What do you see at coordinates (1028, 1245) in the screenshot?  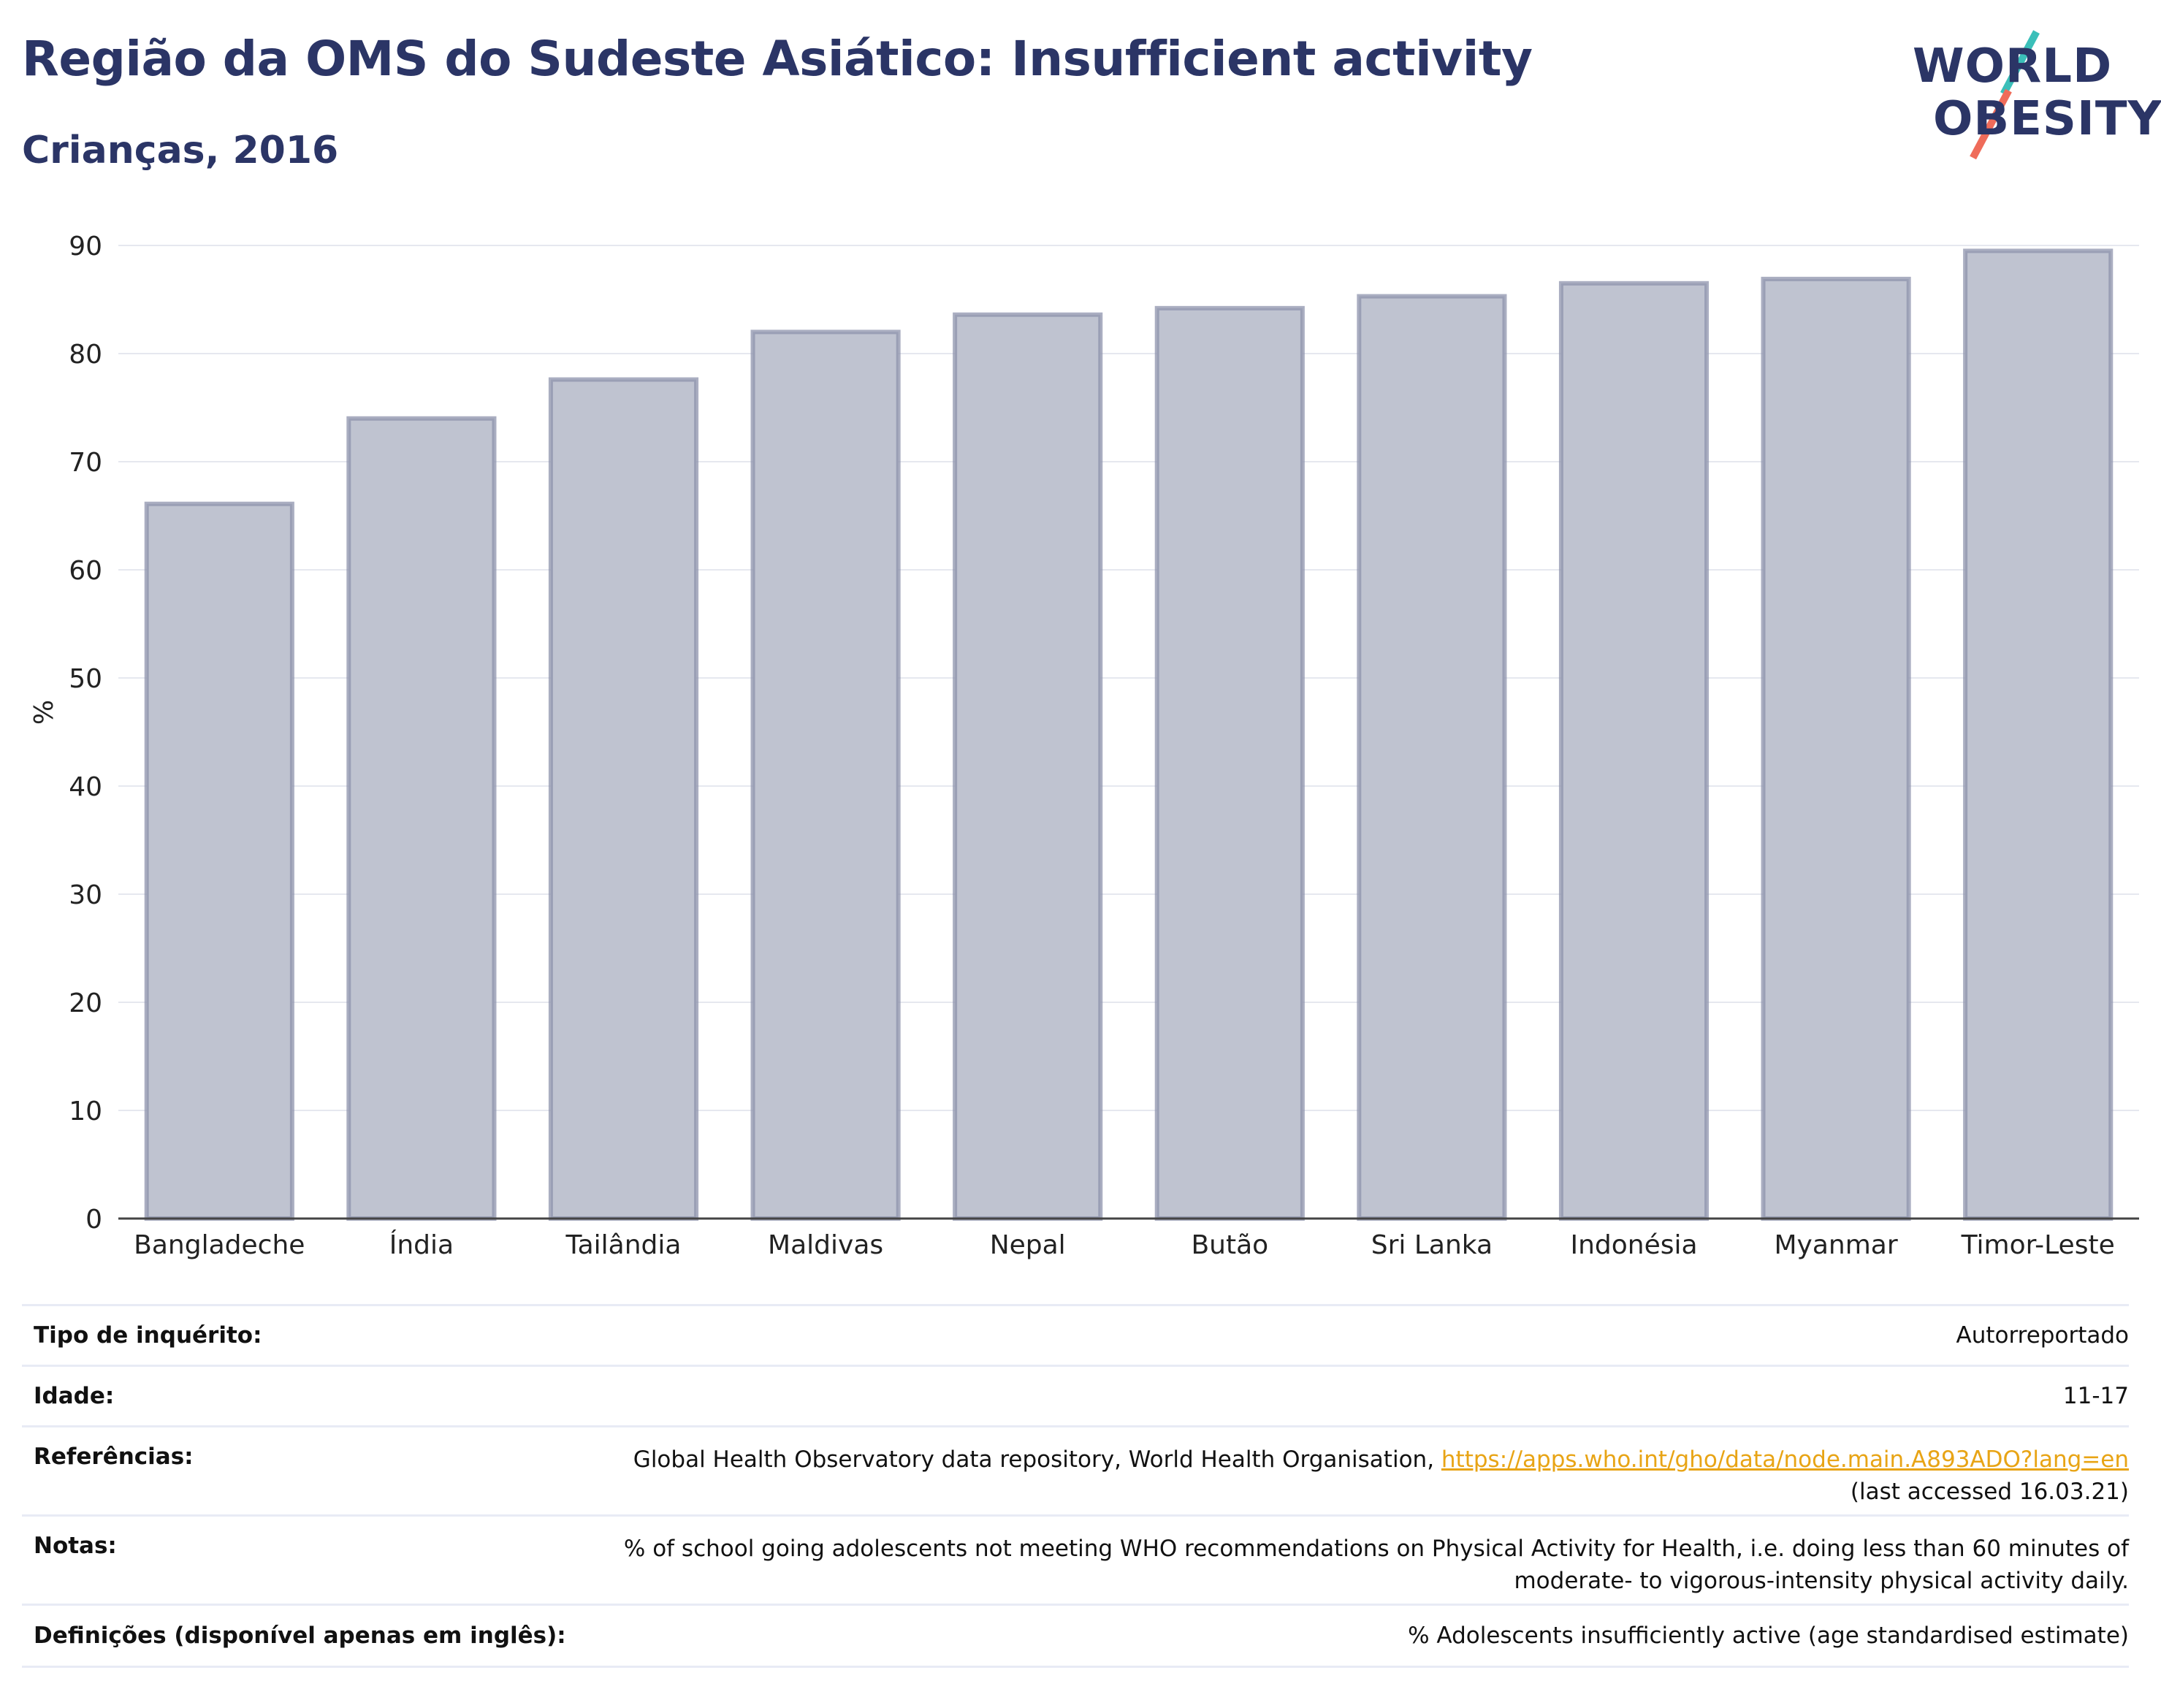 I see `x-tick-label: Nepal` at bounding box center [1028, 1245].